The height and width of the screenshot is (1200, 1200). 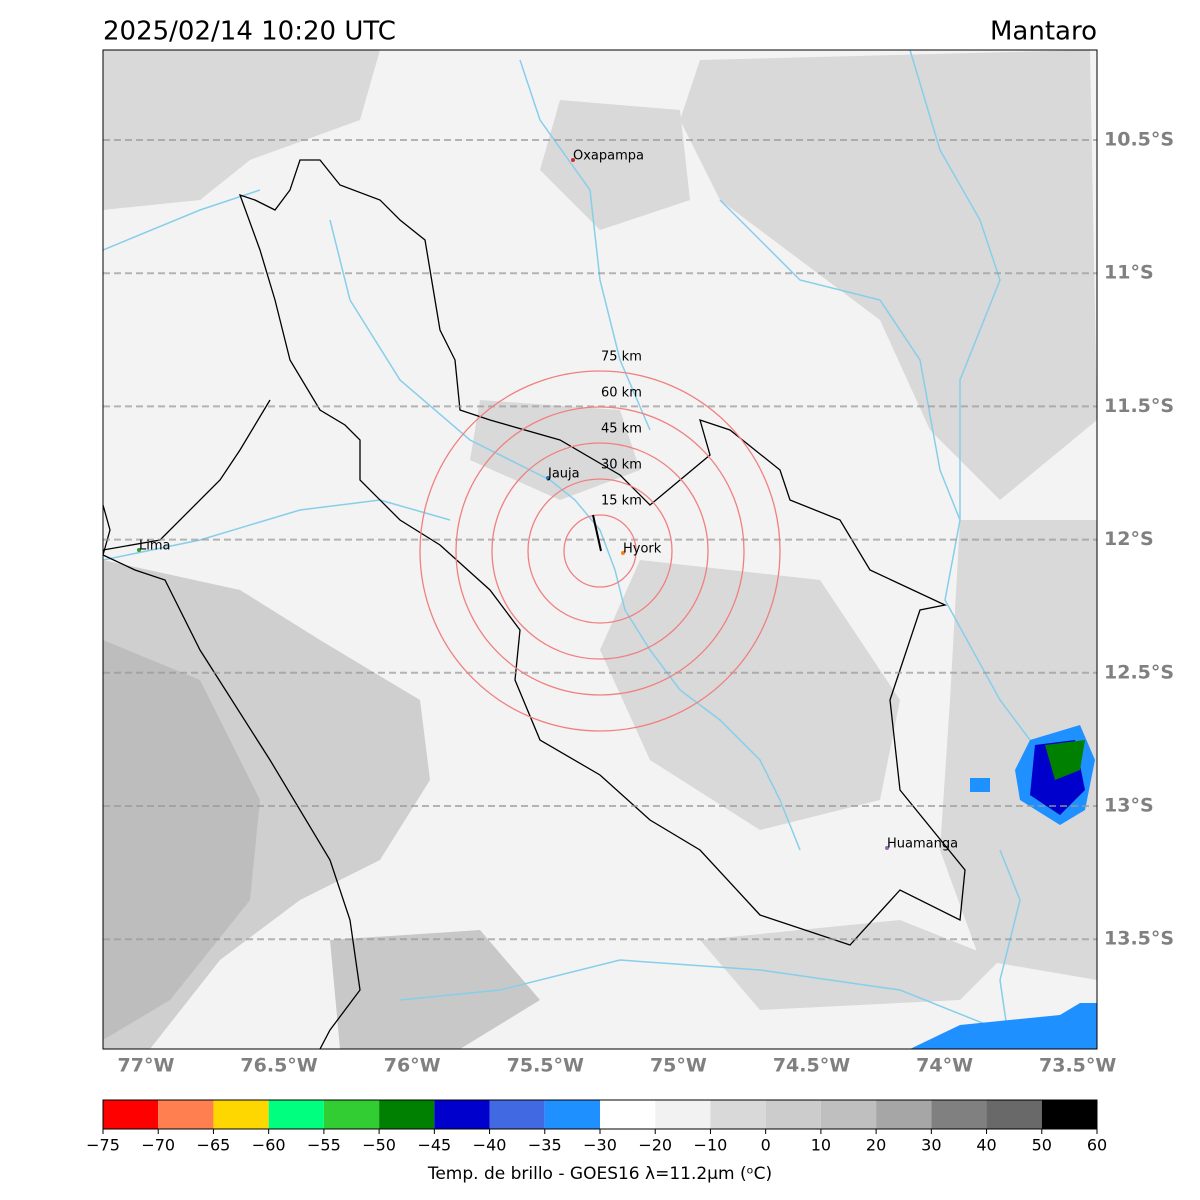 I want to click on city-label: Oxapampa, so click(x=608, y=156).